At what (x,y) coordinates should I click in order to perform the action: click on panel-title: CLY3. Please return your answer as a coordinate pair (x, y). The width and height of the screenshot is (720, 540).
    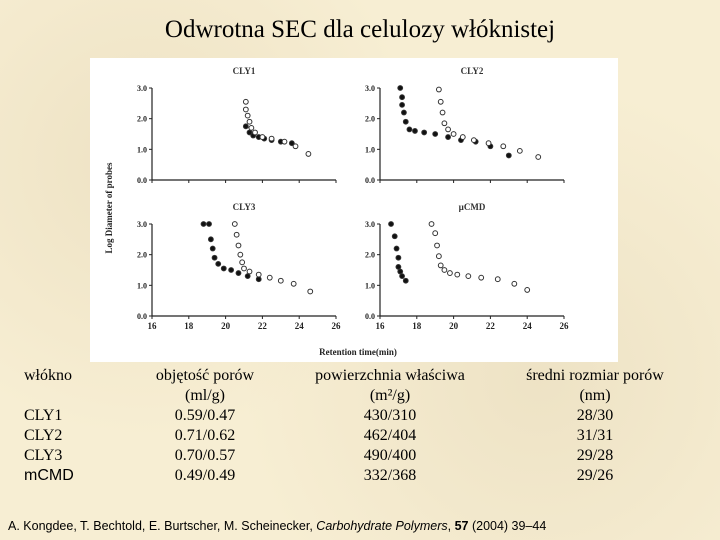
    Looking at the image, I should click on (244, 207).